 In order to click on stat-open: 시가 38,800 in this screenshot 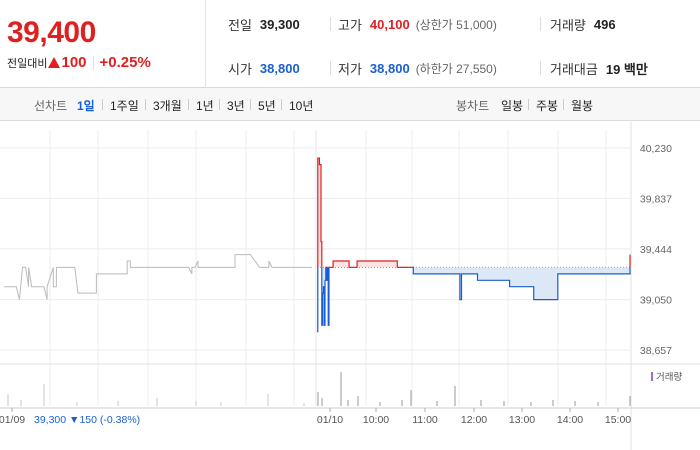, I will do `click(264, 68)`.